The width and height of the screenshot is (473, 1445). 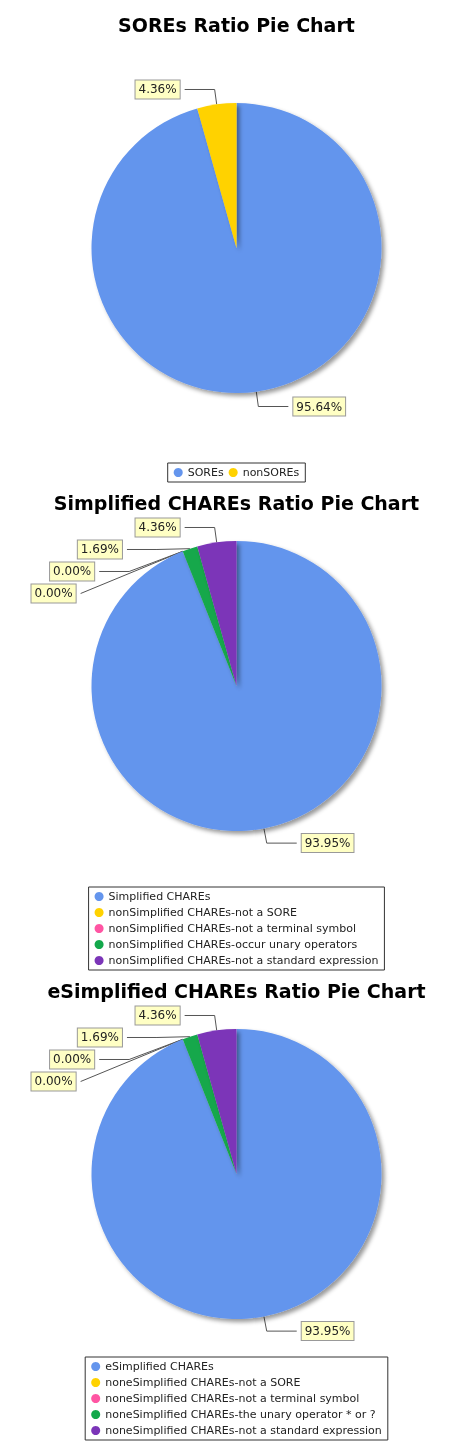 What do you see at coordinates (319, 406) in the screenshot?
I see `data-label: 95.64%` at bounding box center [319, 406].